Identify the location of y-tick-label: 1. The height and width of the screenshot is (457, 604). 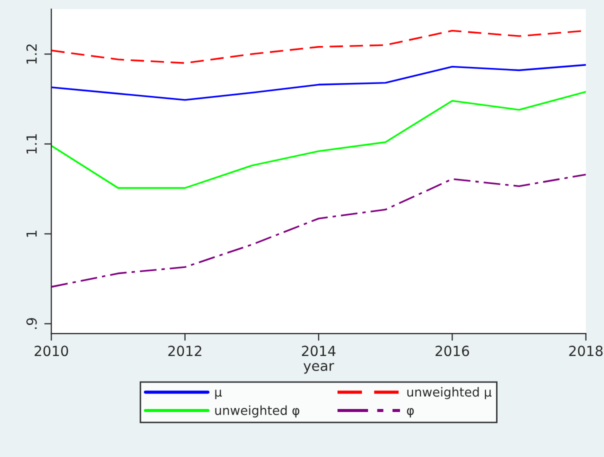
(31, 233).